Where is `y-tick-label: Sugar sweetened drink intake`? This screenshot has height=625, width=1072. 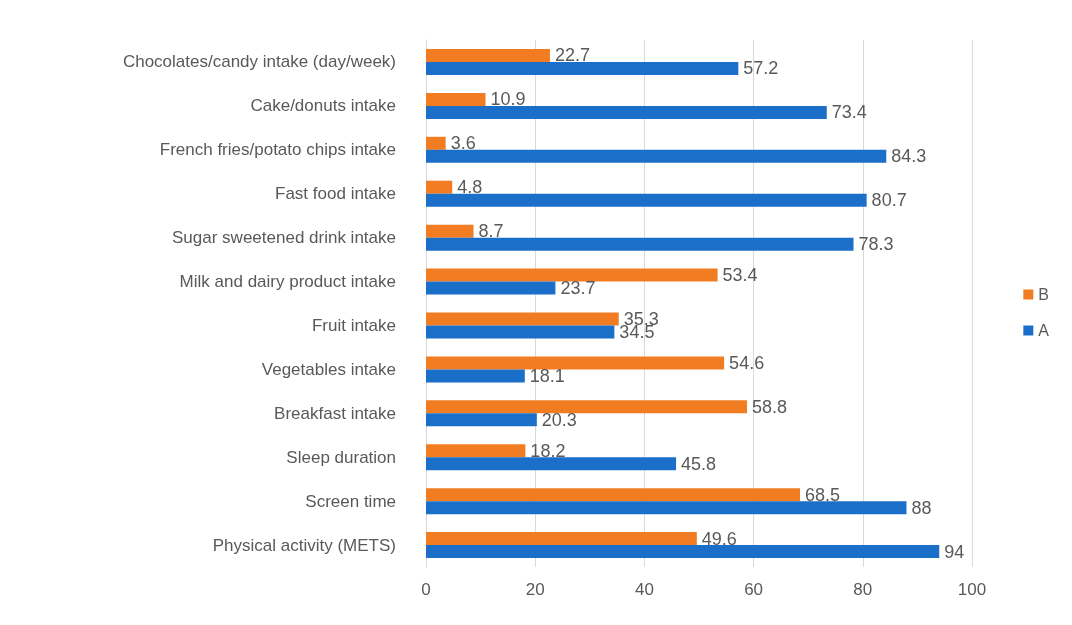 y-tick-label: Sugar sweetened drink intake is located at coordinates (284, 238).